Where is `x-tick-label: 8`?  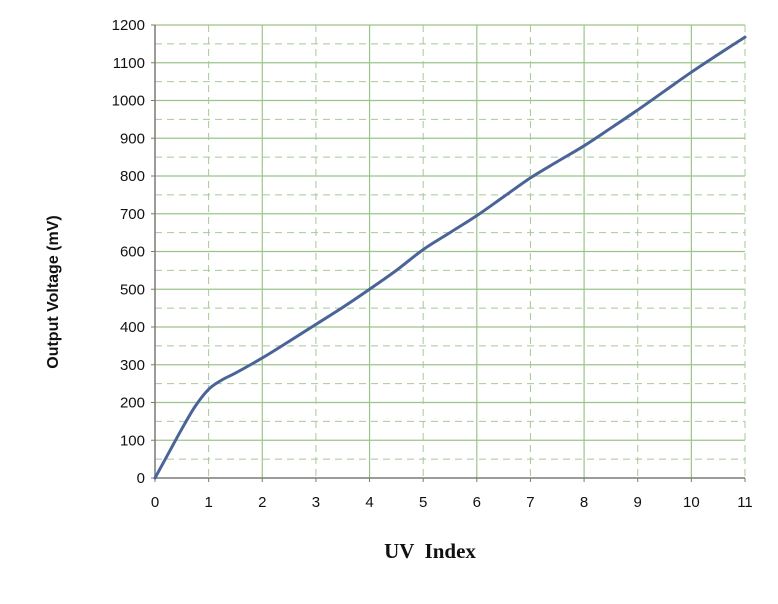
x-tick-label: 8 is located at coordinates (584, 502).